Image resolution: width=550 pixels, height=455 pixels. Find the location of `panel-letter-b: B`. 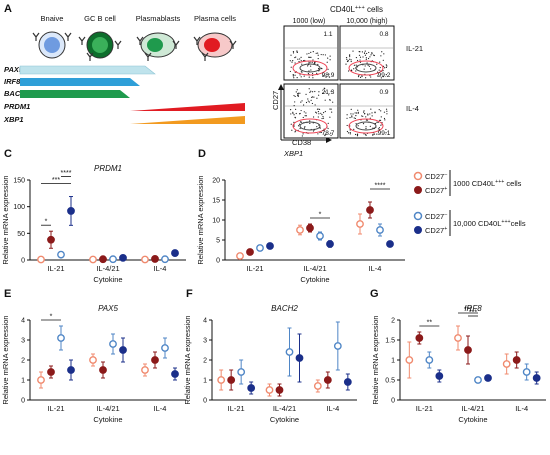

panel-letter-b: B is located at coordinates (266, 9).